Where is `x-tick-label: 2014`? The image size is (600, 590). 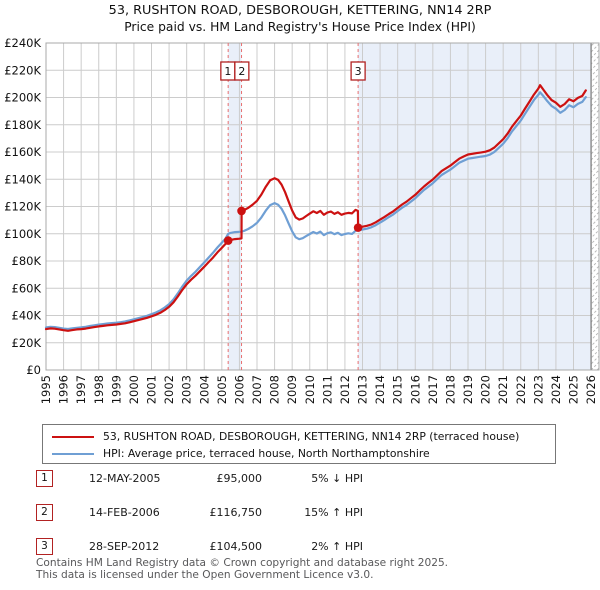
x-tick-label: 2014 is located at coordinates (380, 389).